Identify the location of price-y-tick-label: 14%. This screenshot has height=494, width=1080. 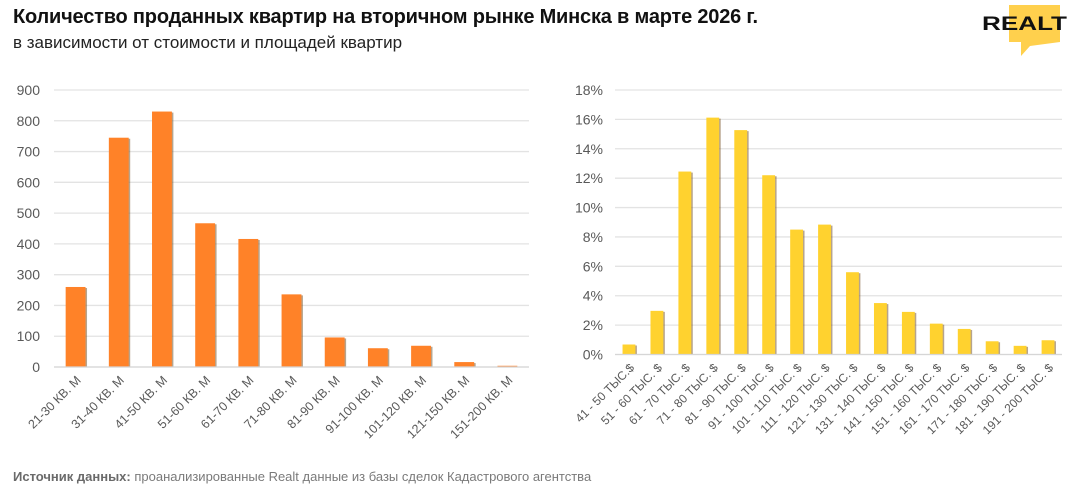
(589, 149).